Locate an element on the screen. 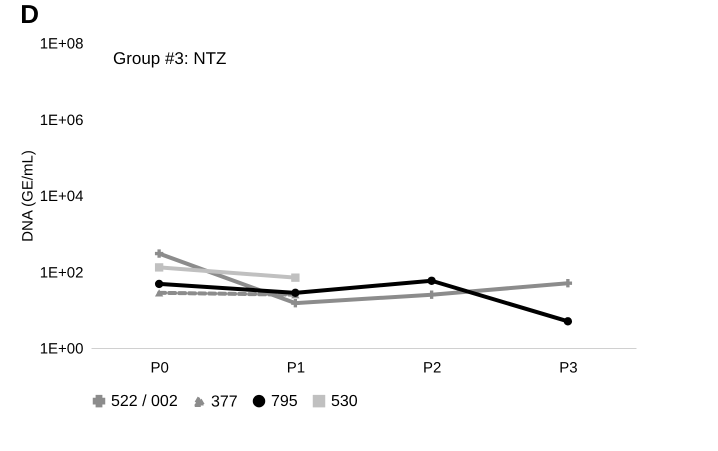 This screenshot has height=451, width=718. x-tick-label: P1 is located at coordinates (296, 368).